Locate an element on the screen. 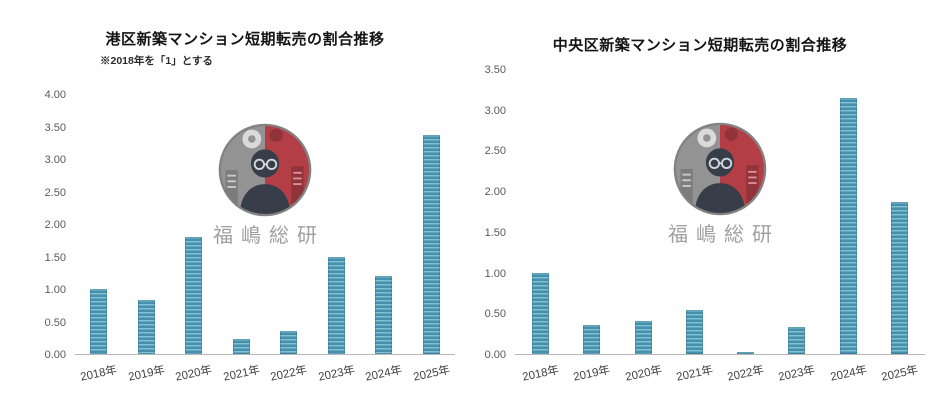  chart-title: 港区新築マンション短期転売の割合推移 is located at coordinates (245, 39).